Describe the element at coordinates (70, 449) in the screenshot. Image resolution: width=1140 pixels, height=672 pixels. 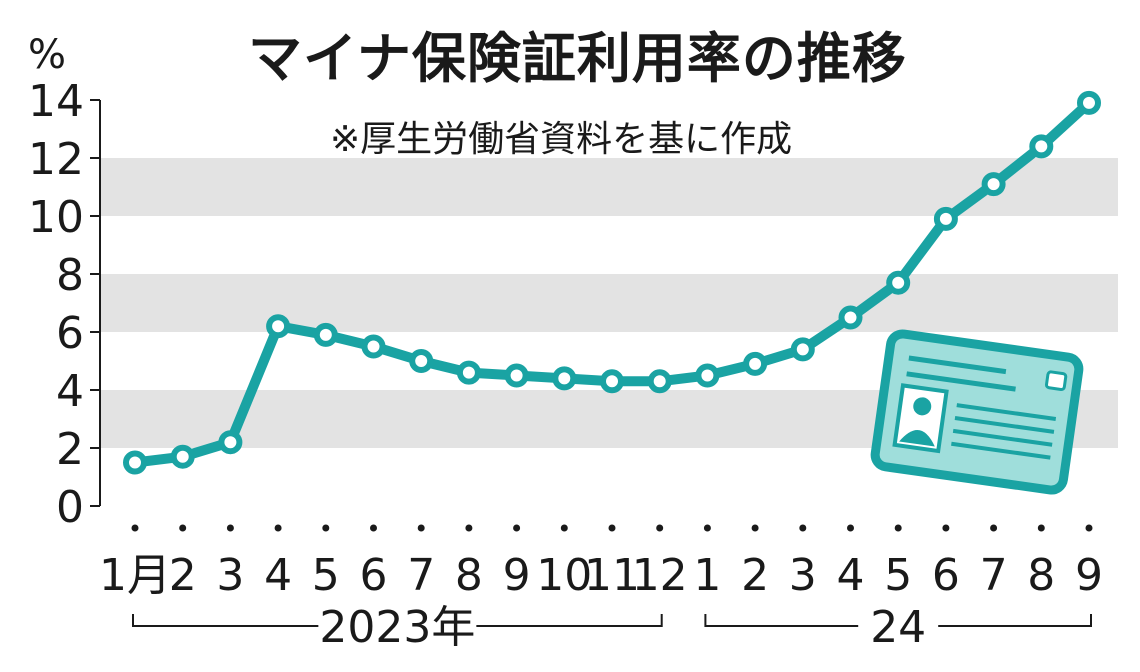
I see `y-tick-label: 2` at that location.